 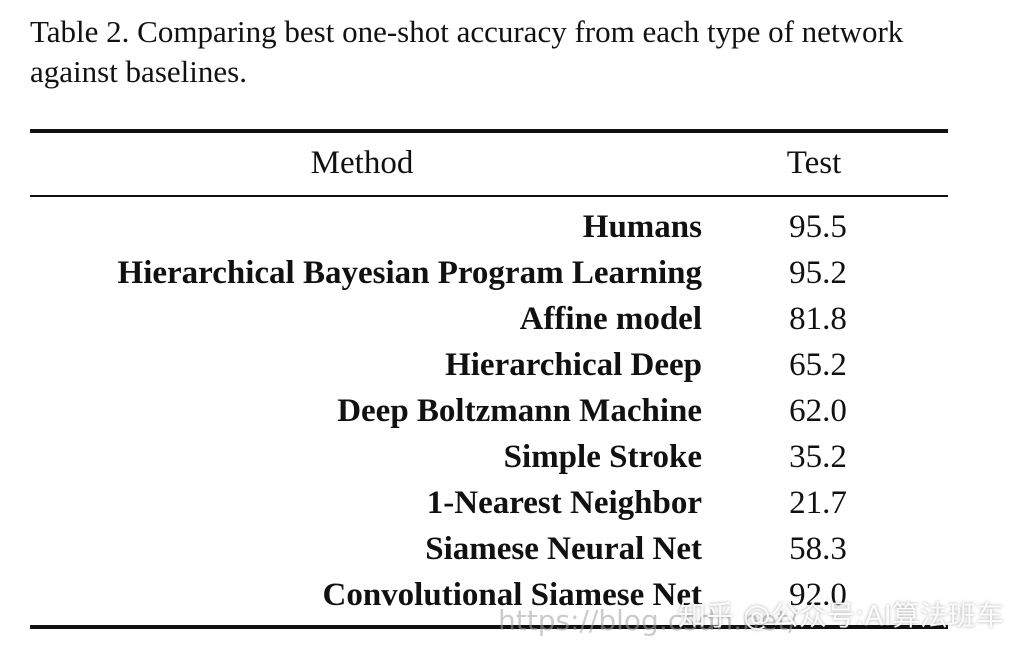 I want to click on table-row: Convolutional Siamese Net 92.0, so click(x=489, y=595).